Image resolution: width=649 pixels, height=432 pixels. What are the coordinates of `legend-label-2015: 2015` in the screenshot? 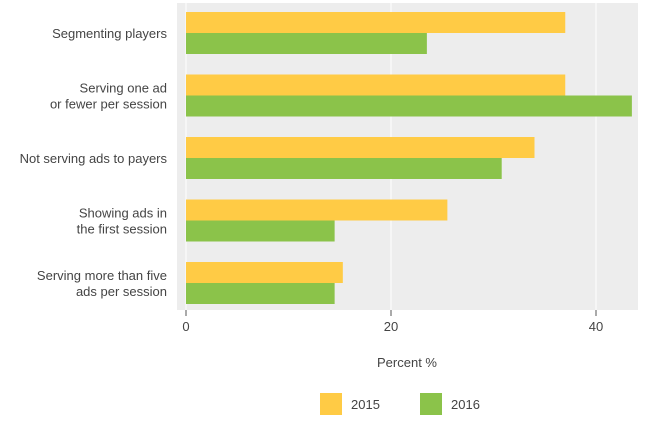 It's located at (365, 404).